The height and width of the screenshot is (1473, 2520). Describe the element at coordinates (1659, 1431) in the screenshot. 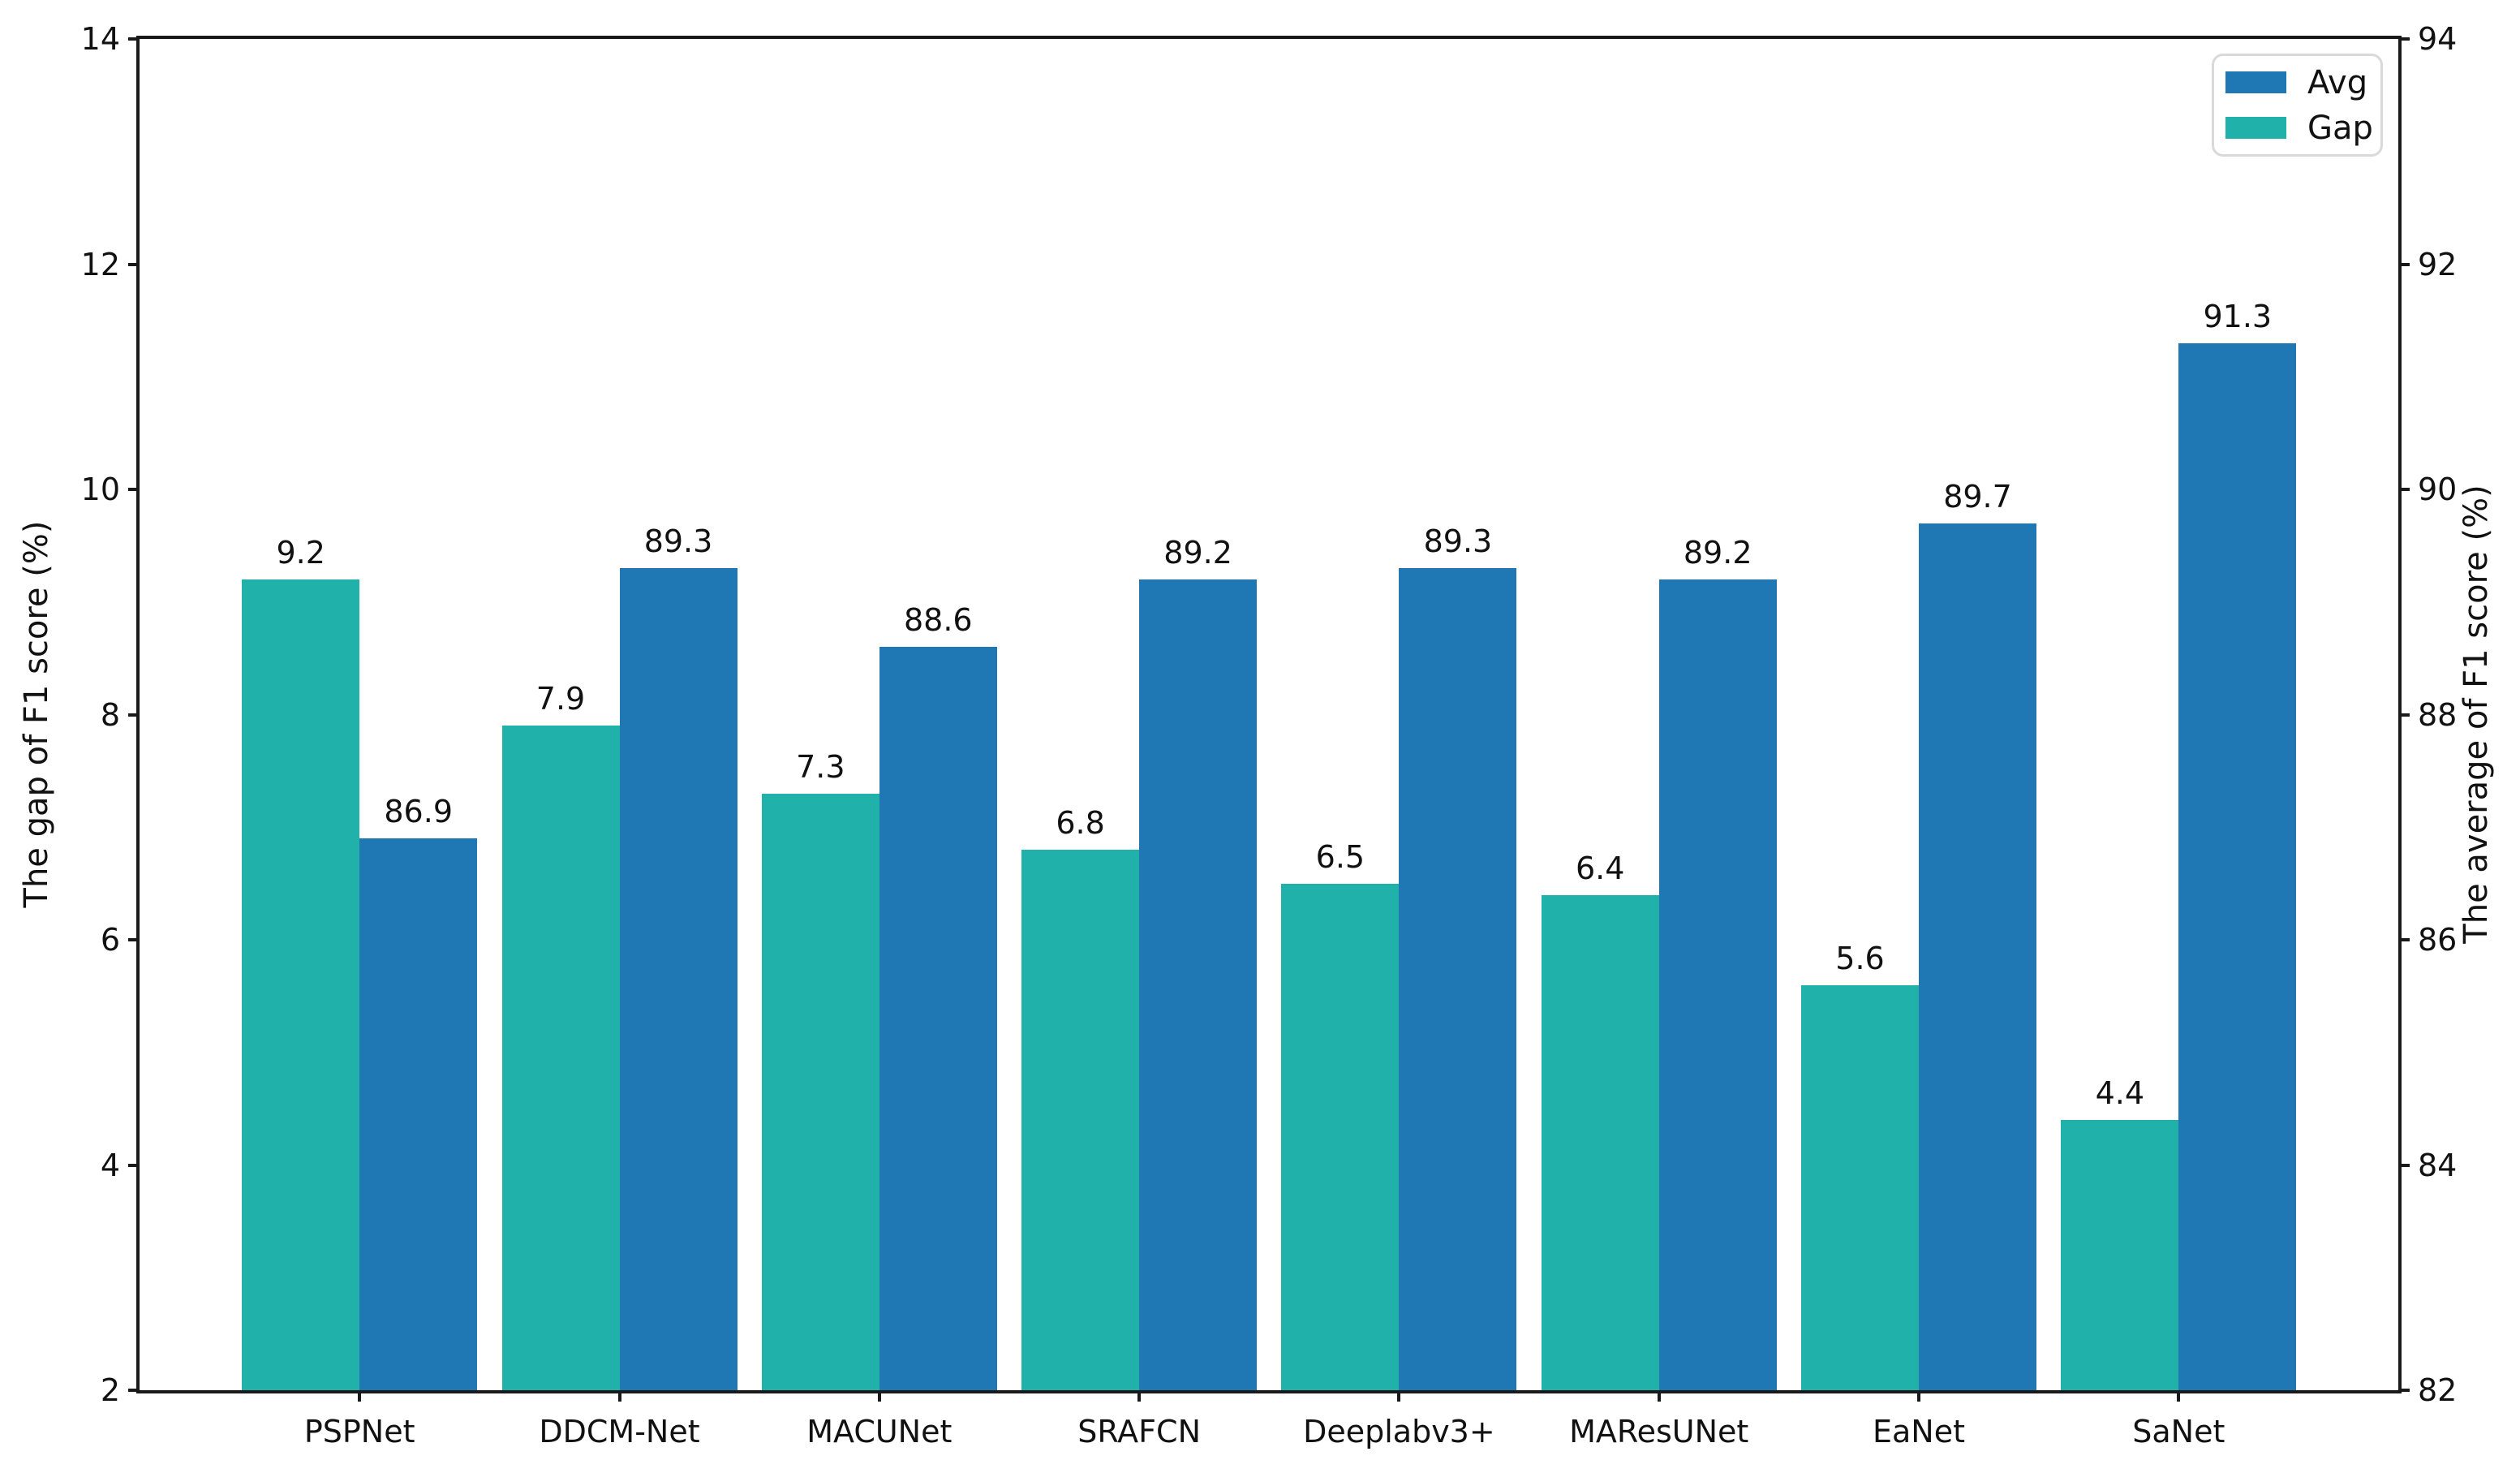

I see `x-tick-label-maresunet: MAResUNet` at that location.